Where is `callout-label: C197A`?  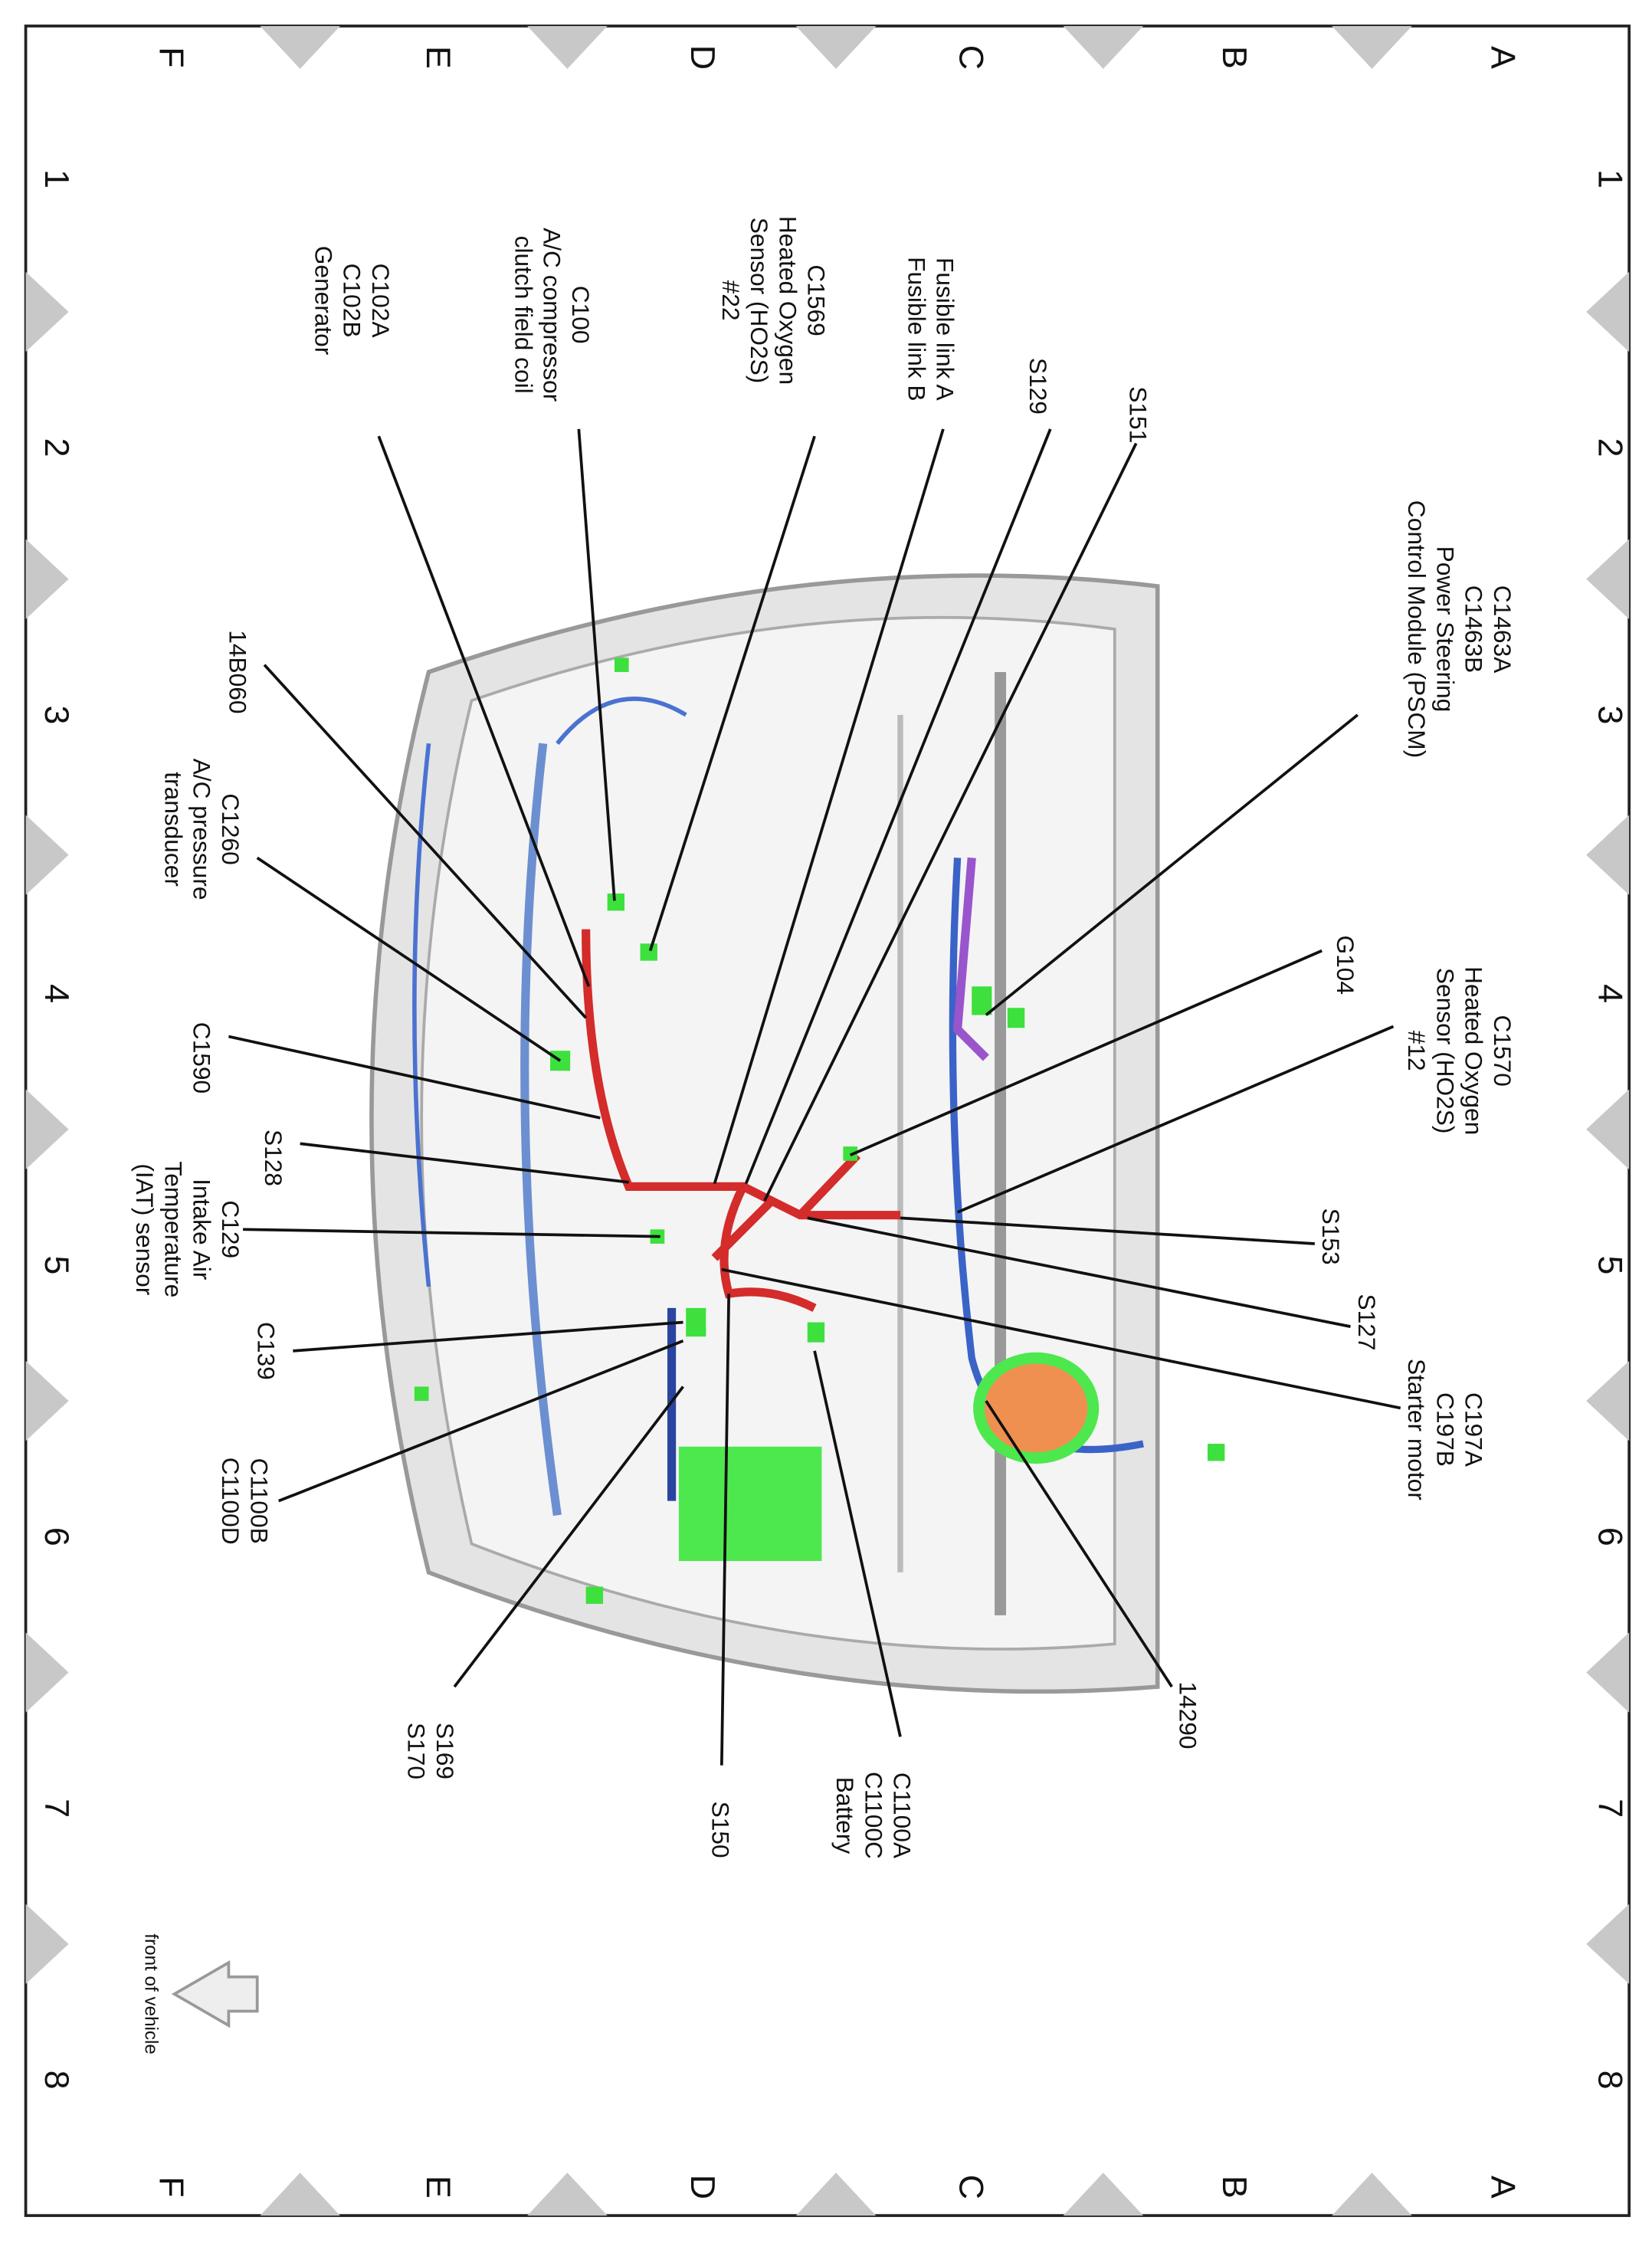
callout-label: C197A is located at coordinates (1474, 1429).